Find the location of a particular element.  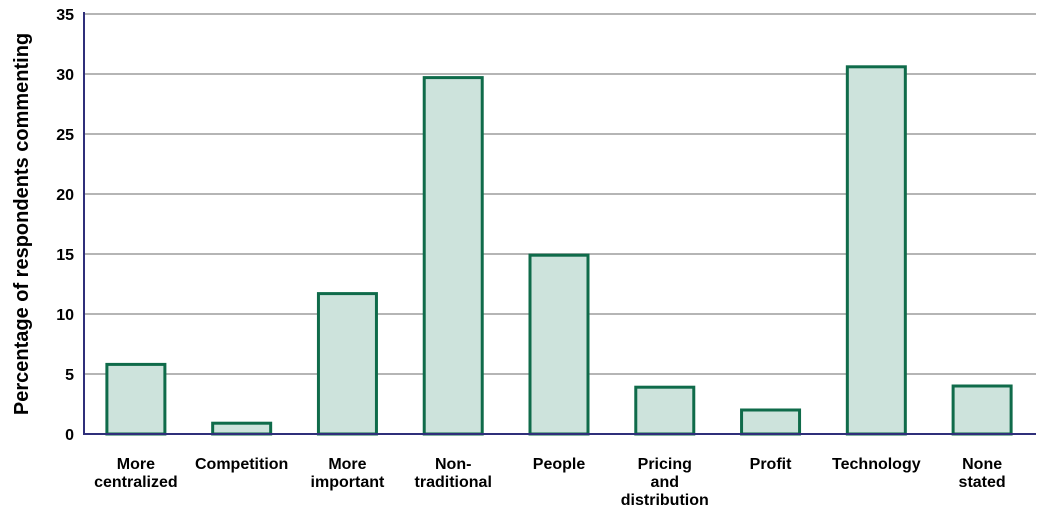

y-tick-label: 15 is located at coordinates (65, 255).